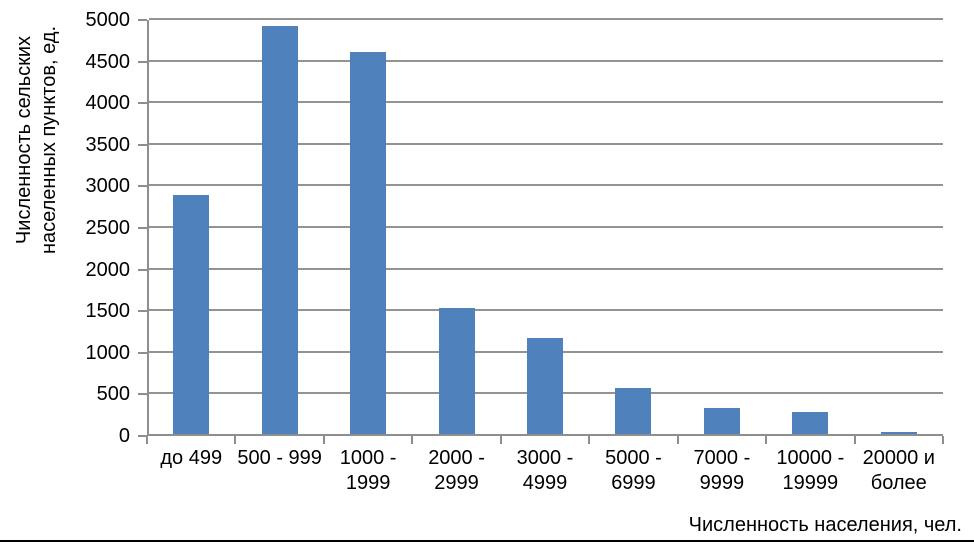 The image size is (974, 548). I want to click on y-axis-tick-label: 4000, so click(108, 103).